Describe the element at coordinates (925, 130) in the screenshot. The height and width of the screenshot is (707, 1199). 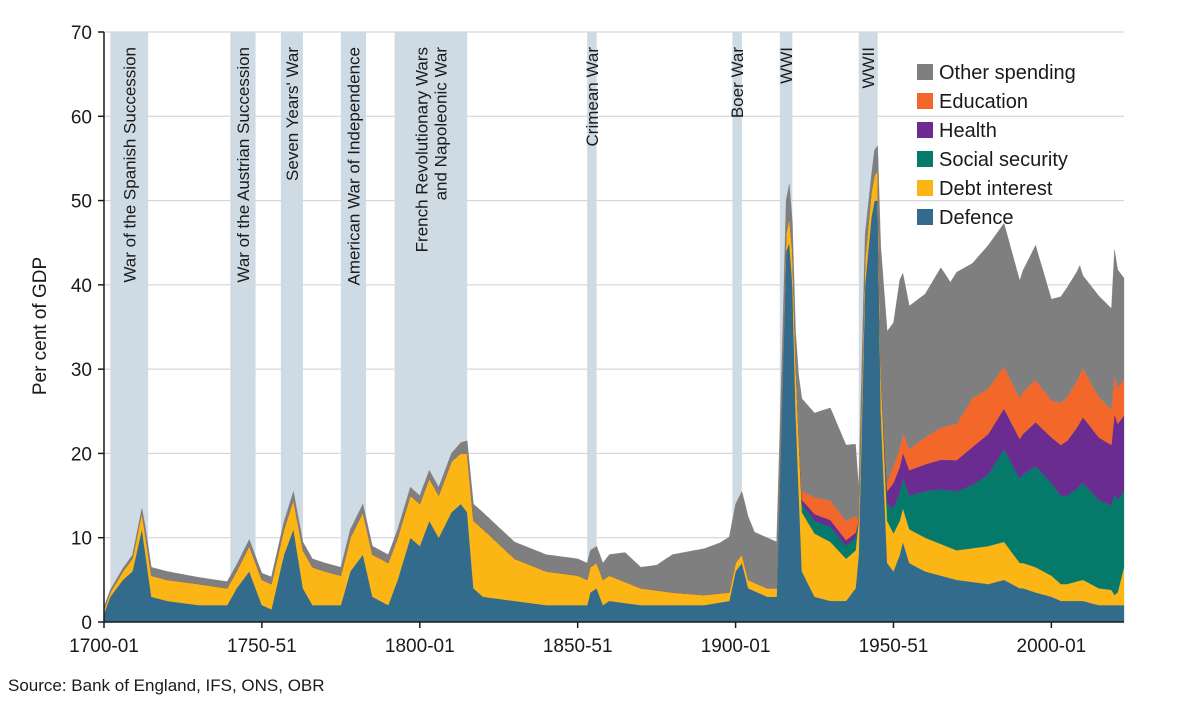
I see `legend-swatch-health` at that location.